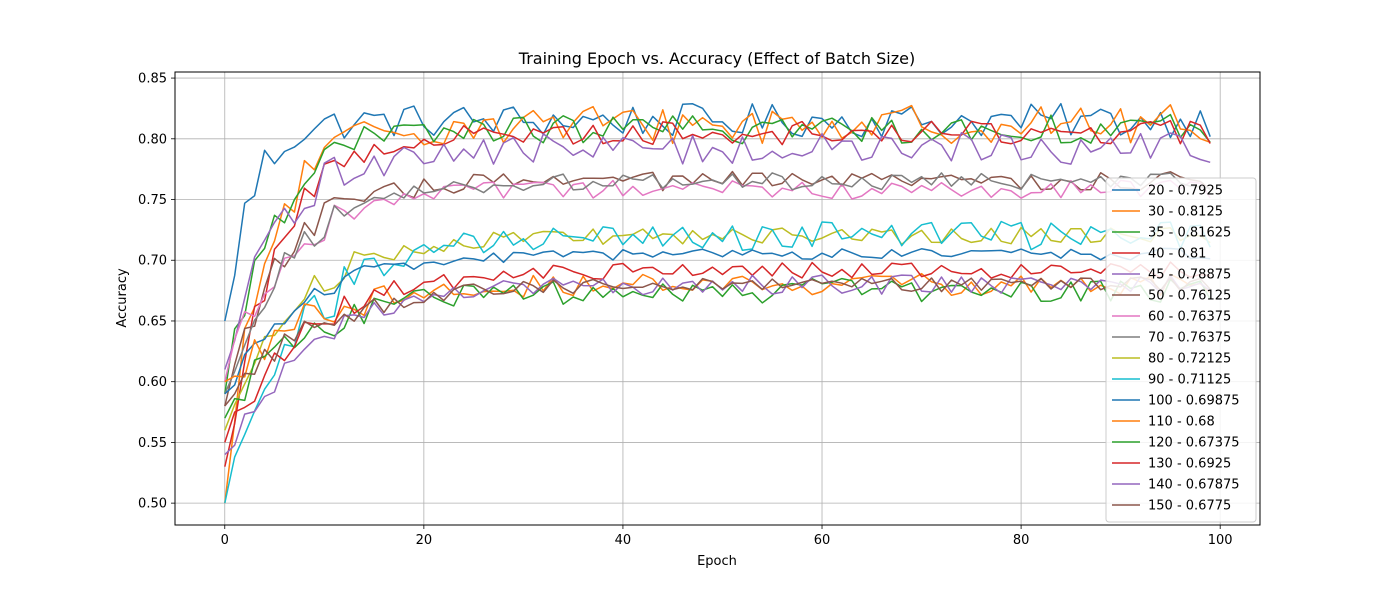  I want to click on legend-label: 40 - 0.81, so click(1177, 254).